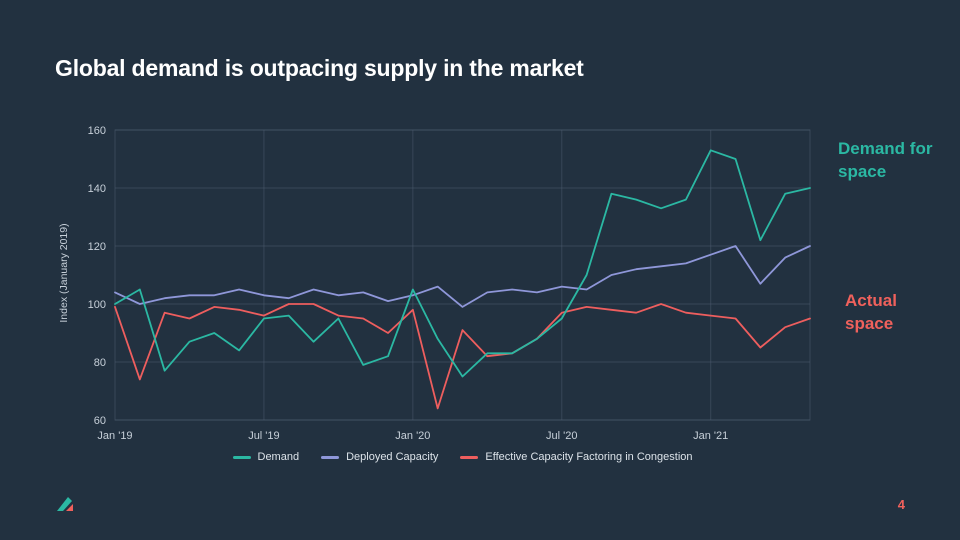  Describe the element at coordinates (97, 189) in the screenshot. I see `svg-text: 140` at that location.